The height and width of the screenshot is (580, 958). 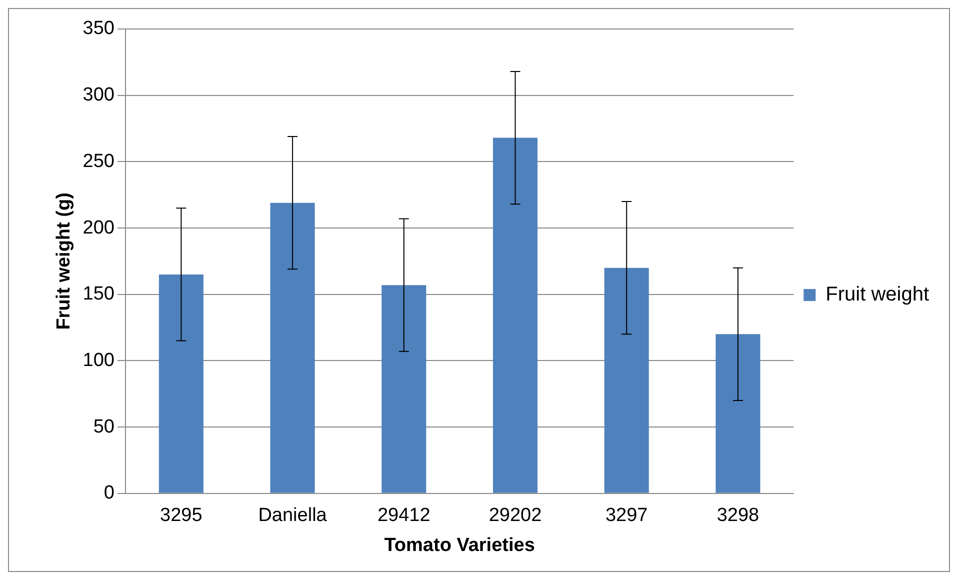 What do you see at coordinates (98, 360) in the screenshot?
I see `y-tick-label: 100` at bounding box center [98, 360].